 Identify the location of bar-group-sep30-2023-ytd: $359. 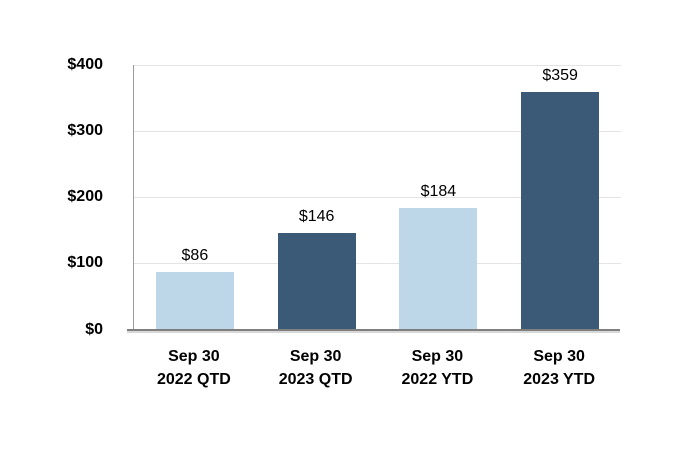
(560, 197).